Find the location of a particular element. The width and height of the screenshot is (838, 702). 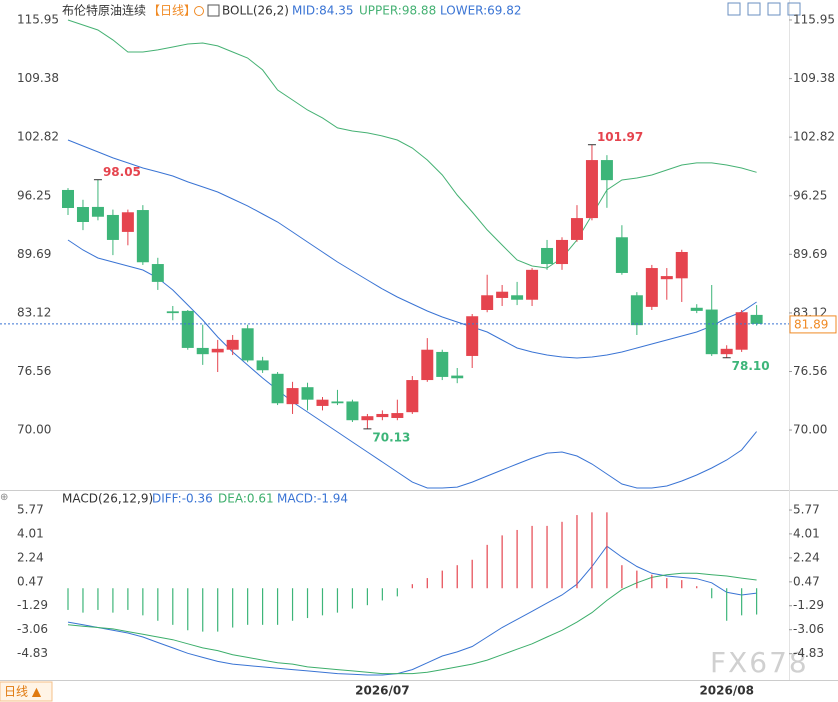

panel-icon: ⊕ is located at coordinates (4, 497).